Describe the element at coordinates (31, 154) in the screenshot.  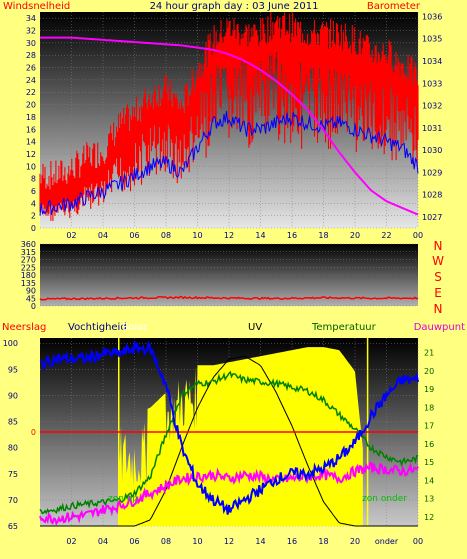
I see `wind-tick-label: 12` at that location.